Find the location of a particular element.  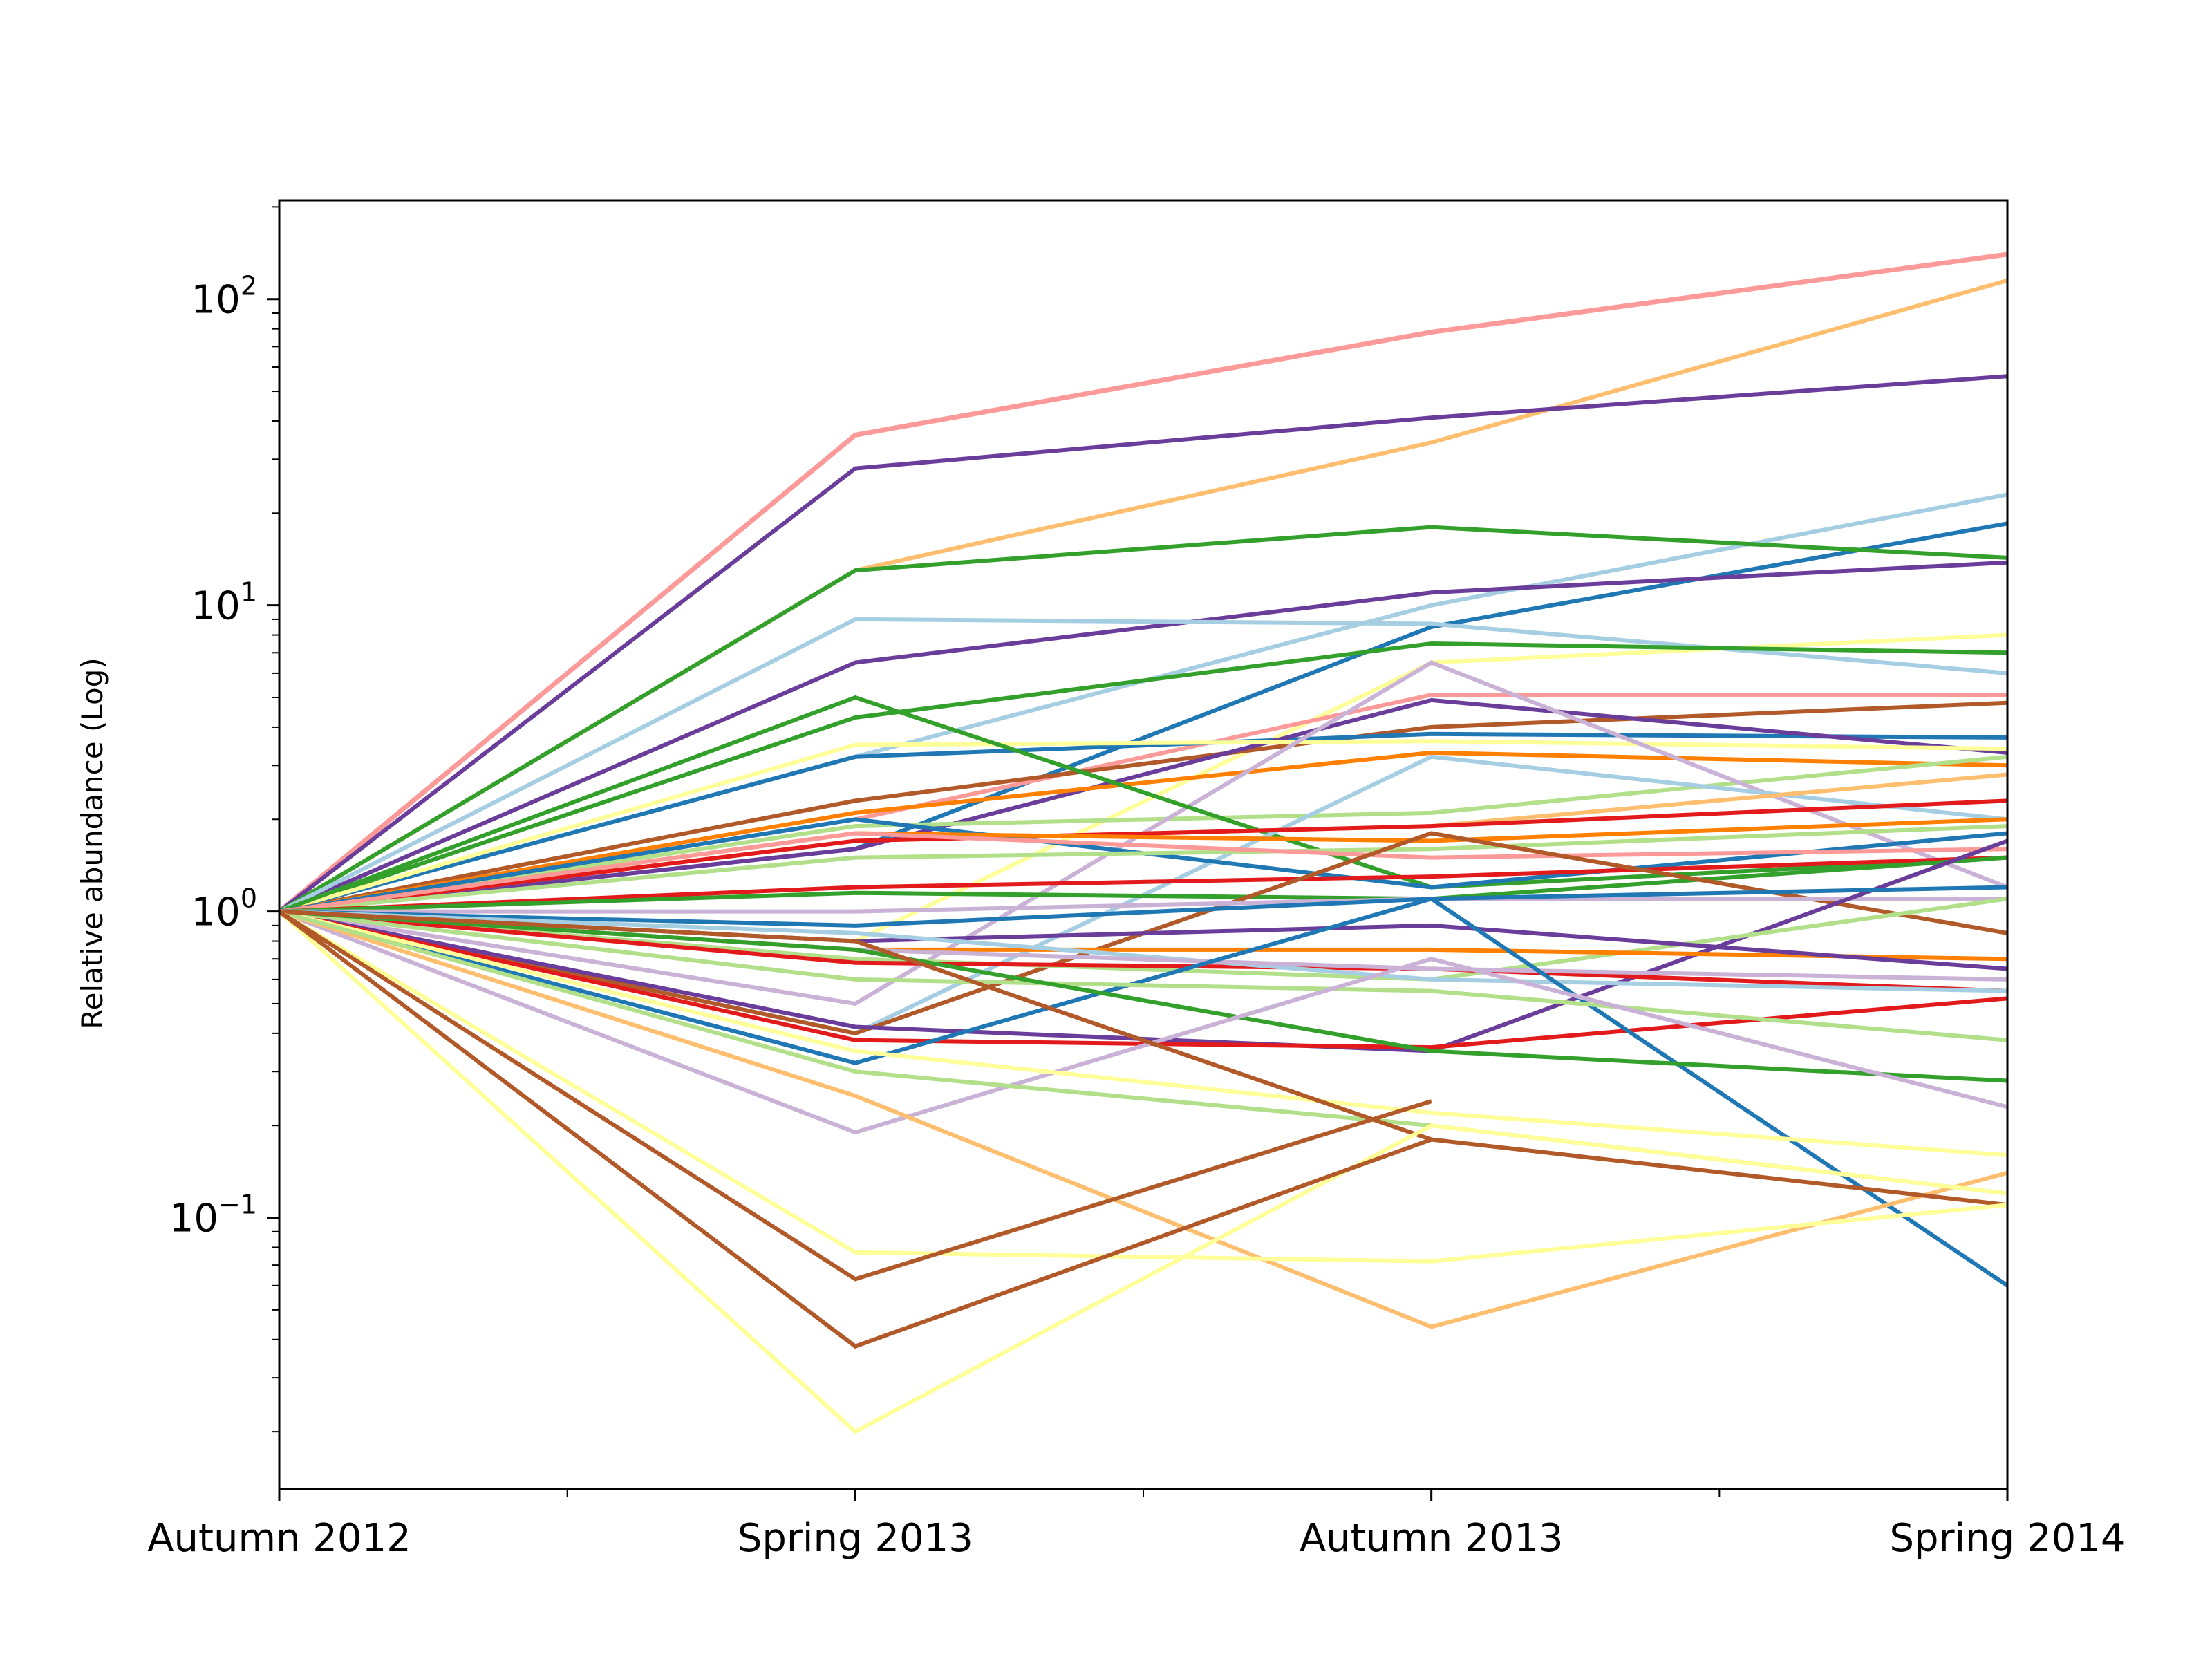

y-axis-label: Relative abundance (Log) is located at coordinates (92, 843).